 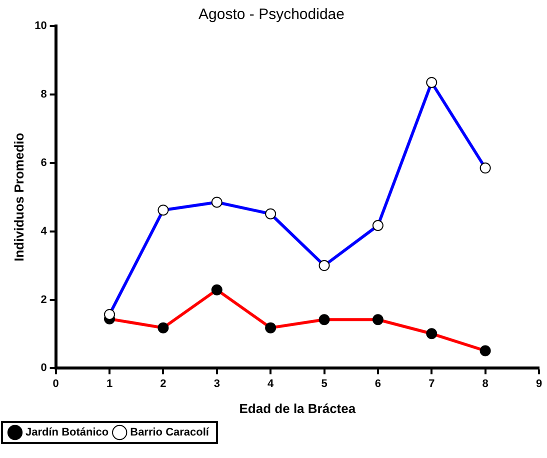 What do you see at coordinates (18, 197) in the screenshot?
I see `y-axis-title: Individuos Promedio` at bounding box center [18, 197].